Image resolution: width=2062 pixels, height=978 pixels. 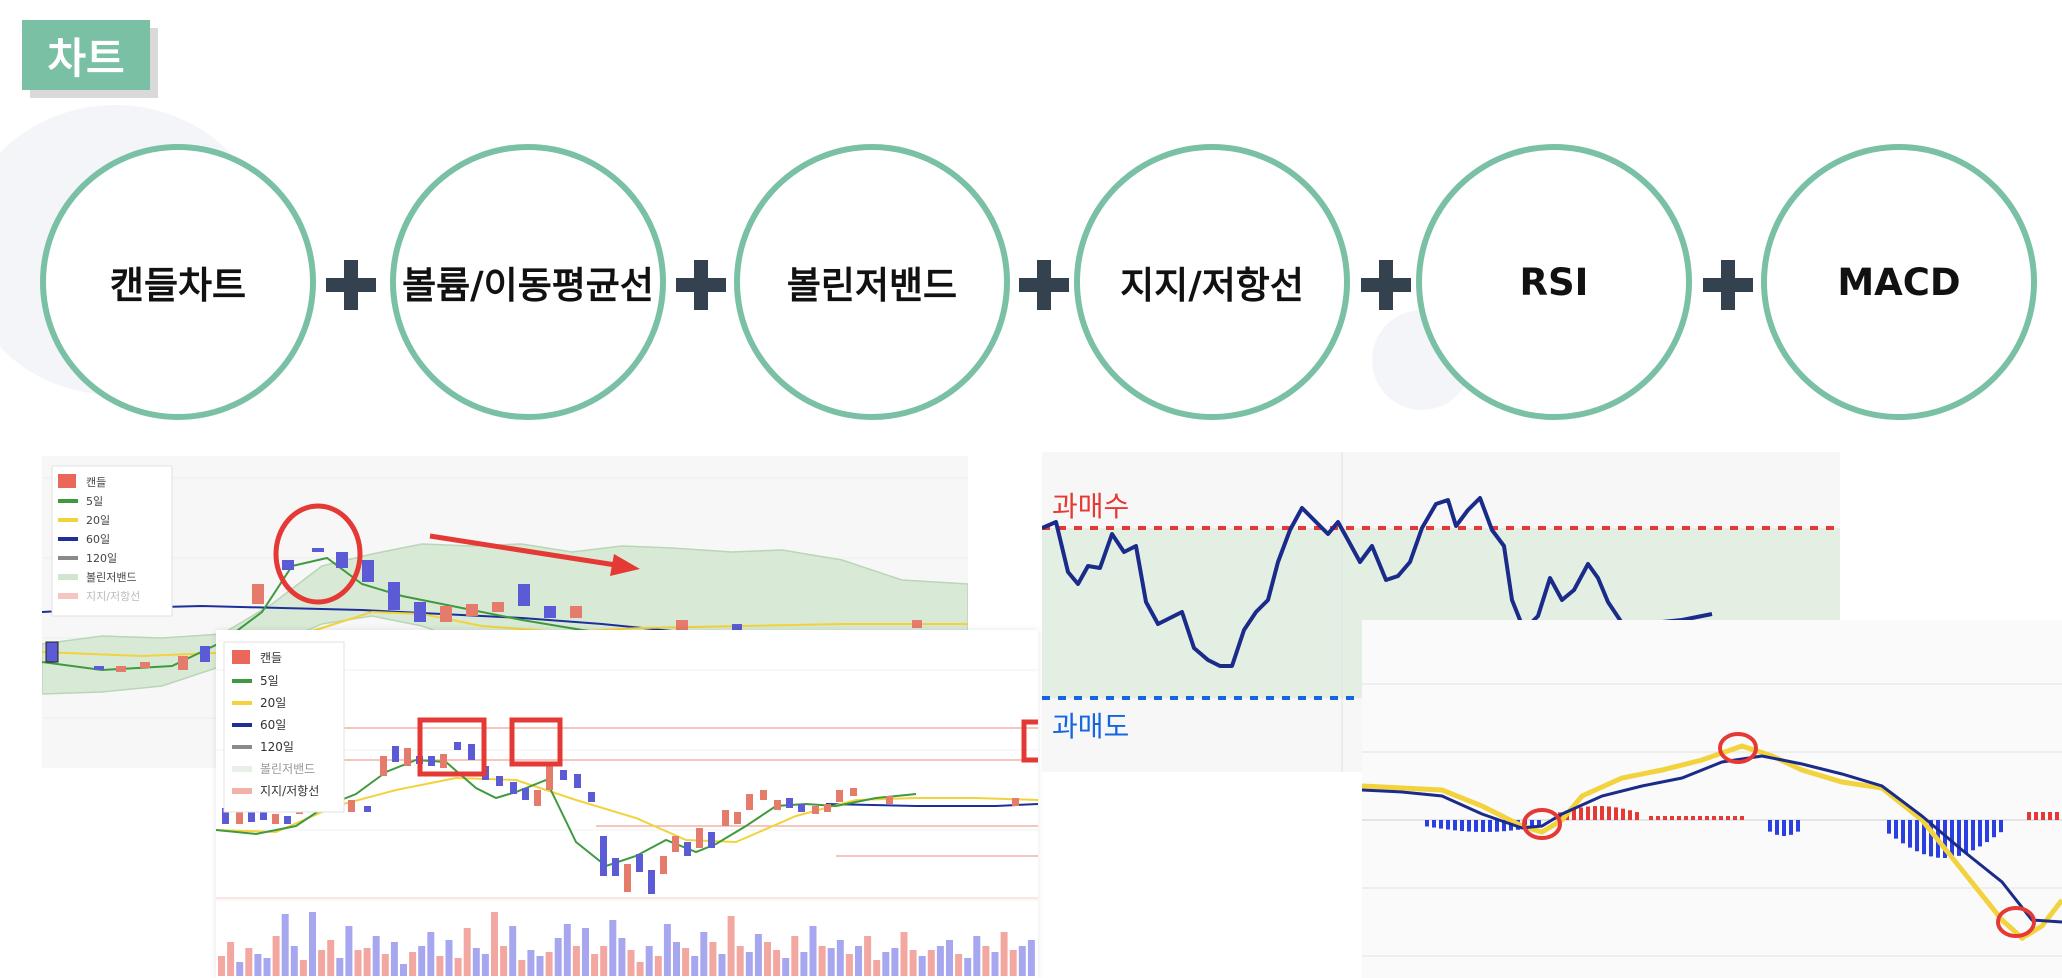 What do you see at coordinates (96, 482) in the screenshot?
I see `legend-label: 캔들` at bounding box center [96, 482].